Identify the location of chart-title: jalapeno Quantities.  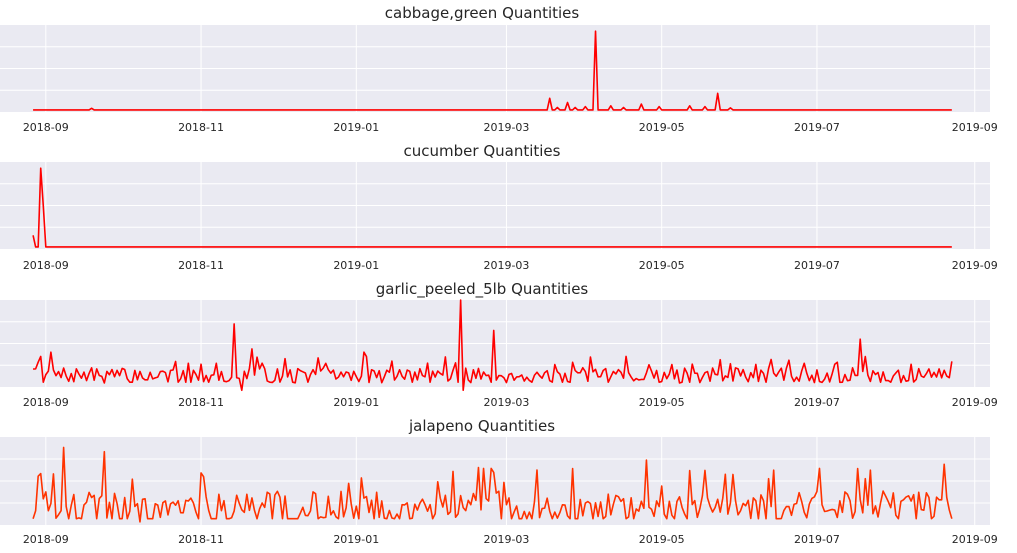
(481, 426).